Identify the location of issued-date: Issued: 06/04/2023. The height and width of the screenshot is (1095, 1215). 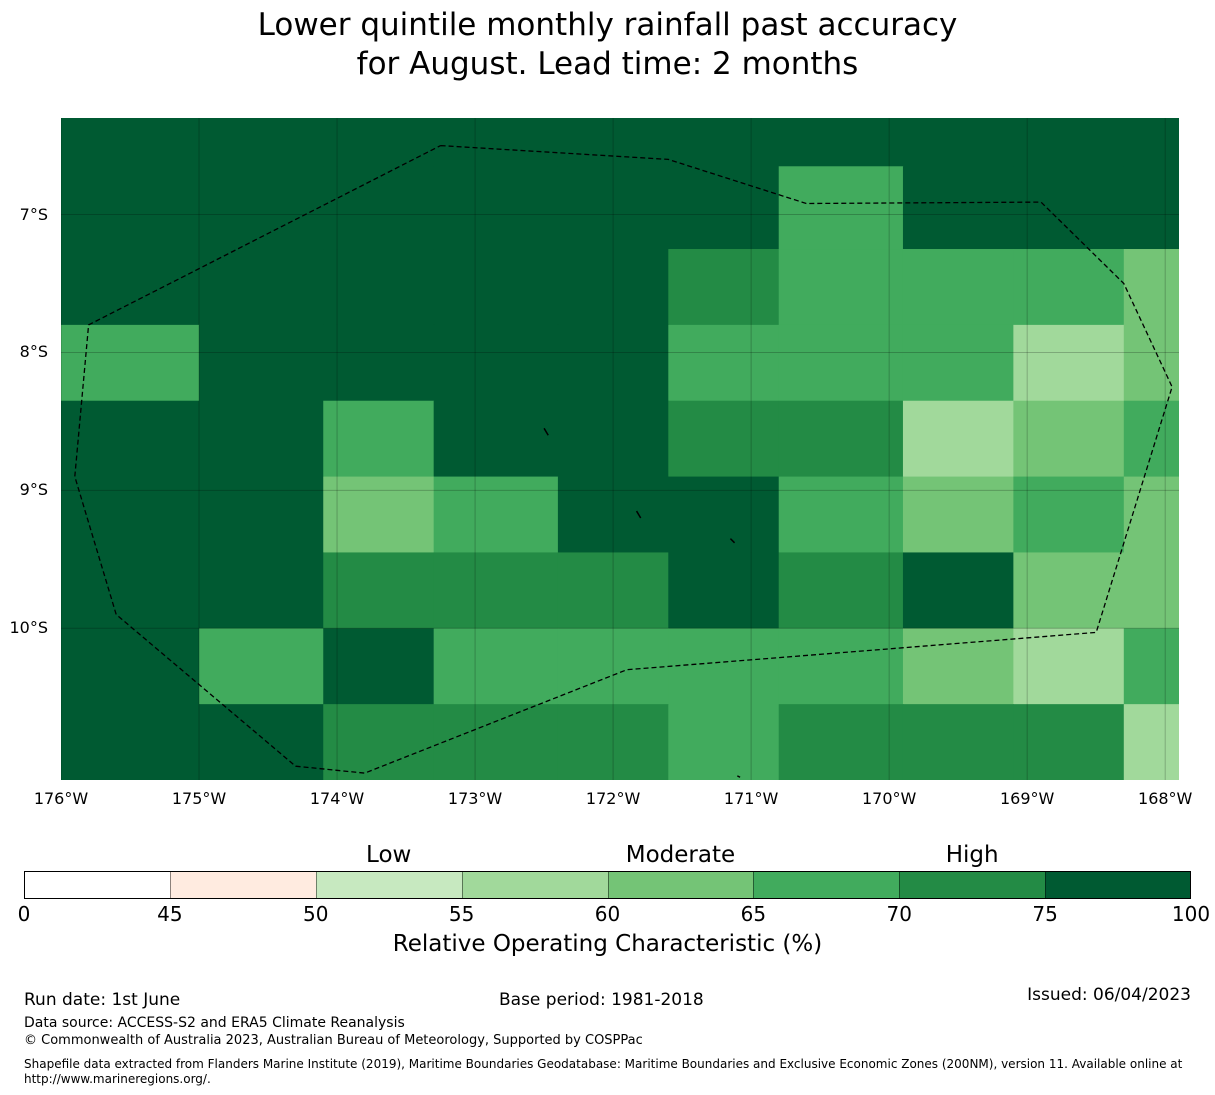
(1109, 995).